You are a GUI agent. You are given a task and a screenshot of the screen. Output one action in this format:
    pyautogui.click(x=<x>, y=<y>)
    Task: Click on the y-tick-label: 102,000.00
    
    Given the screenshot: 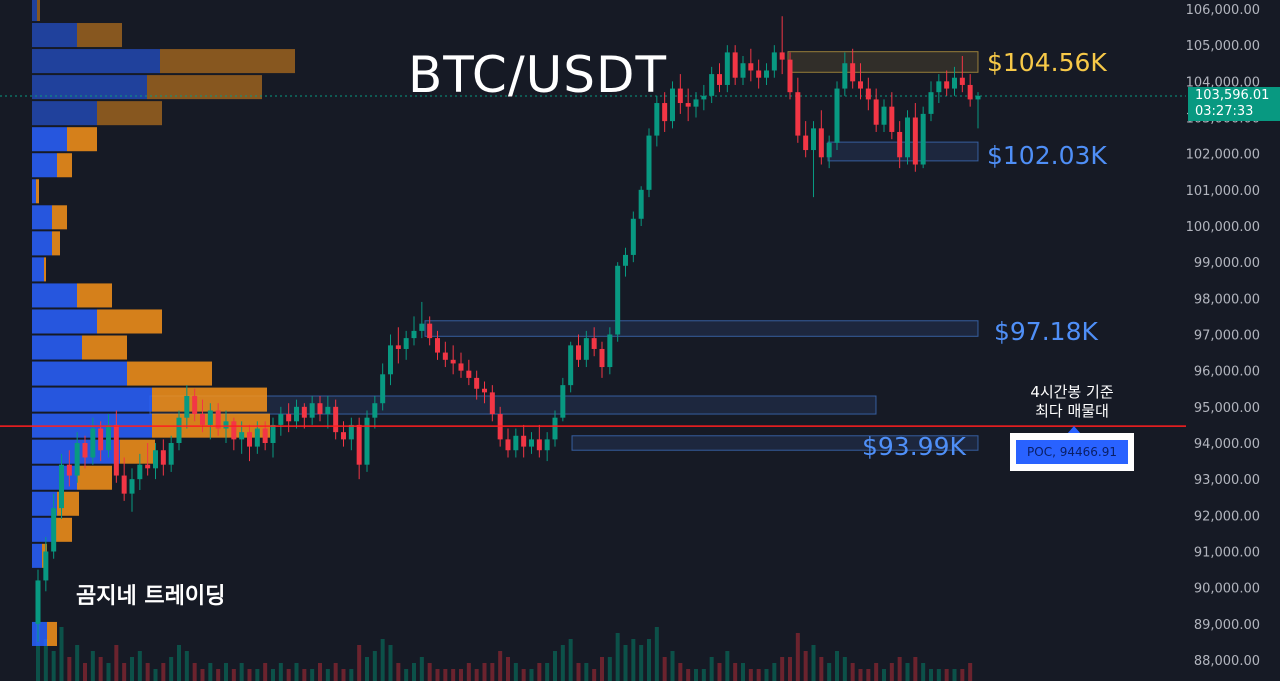 What is the action you would take?
    pyautogui.click(x=1223, y=155)
    